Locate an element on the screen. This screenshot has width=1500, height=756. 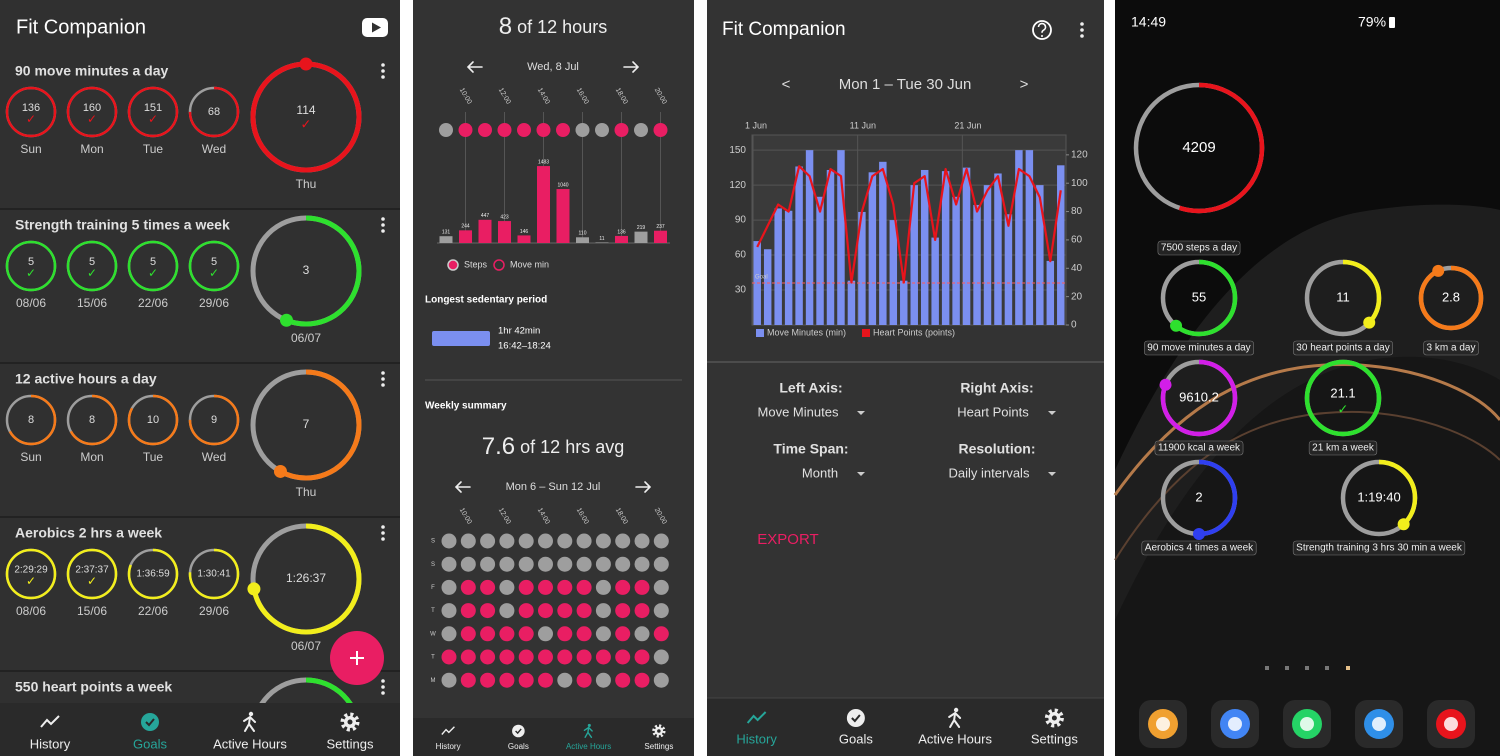
page-indicator is located at coordinates (1287, 668).